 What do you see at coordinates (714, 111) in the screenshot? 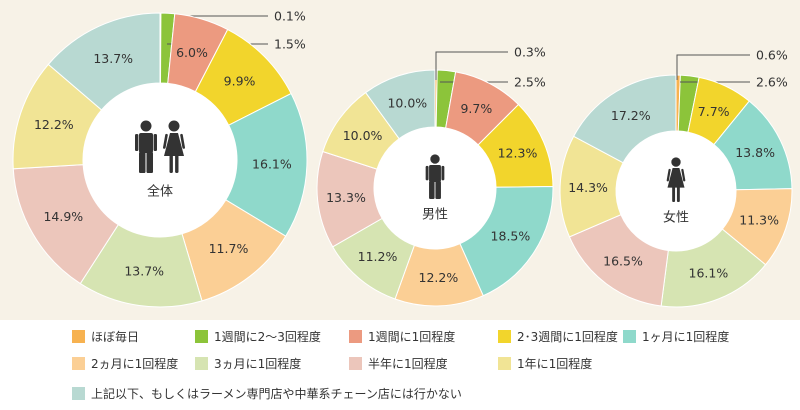
I see `data-label: 7.7%` at bounding box center [714, 111].